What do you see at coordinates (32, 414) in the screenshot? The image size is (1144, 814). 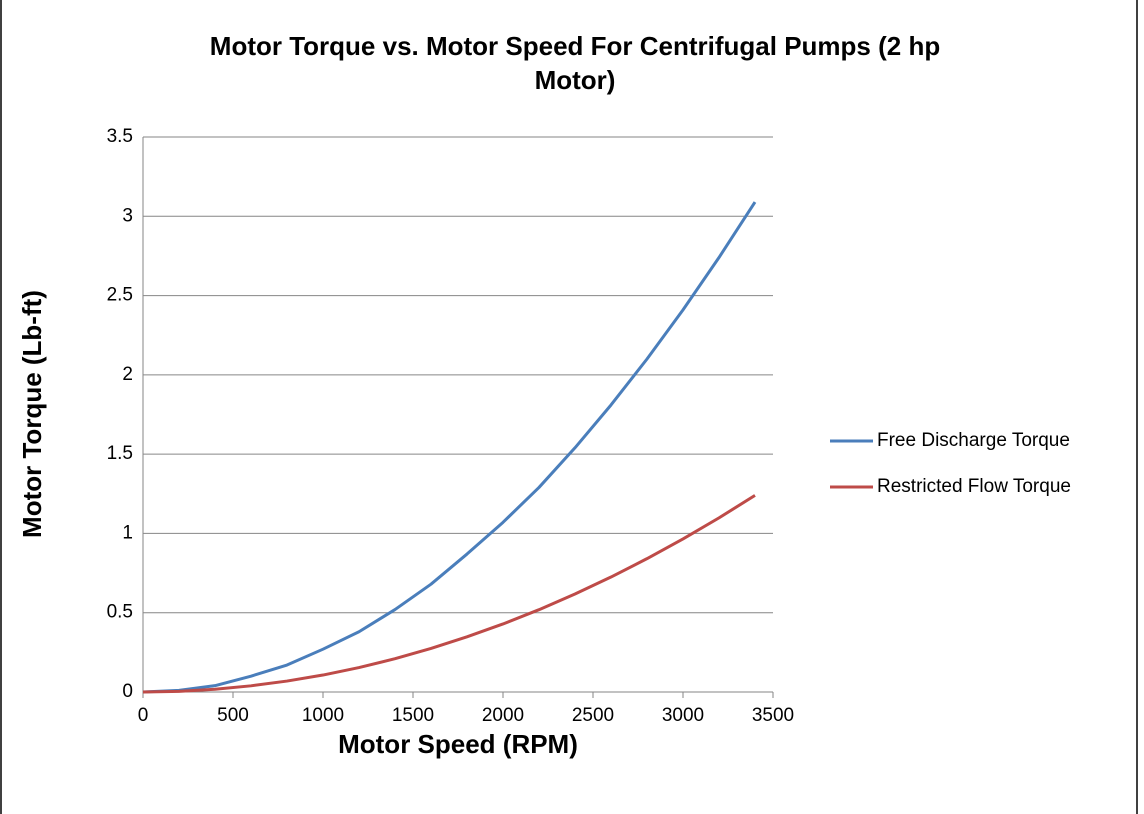 I see `y-axis-title: Motor Torque (Lb-ft)` at bounding box center [32, 414].